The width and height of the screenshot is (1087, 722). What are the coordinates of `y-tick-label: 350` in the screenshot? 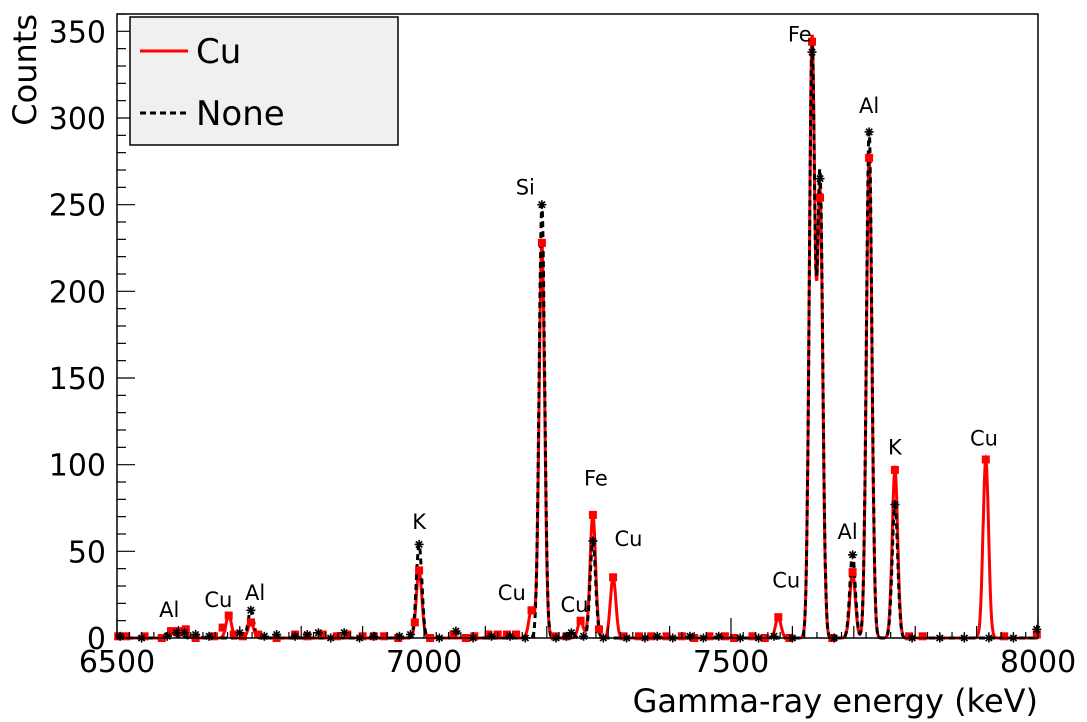 It's located at (77, 32).